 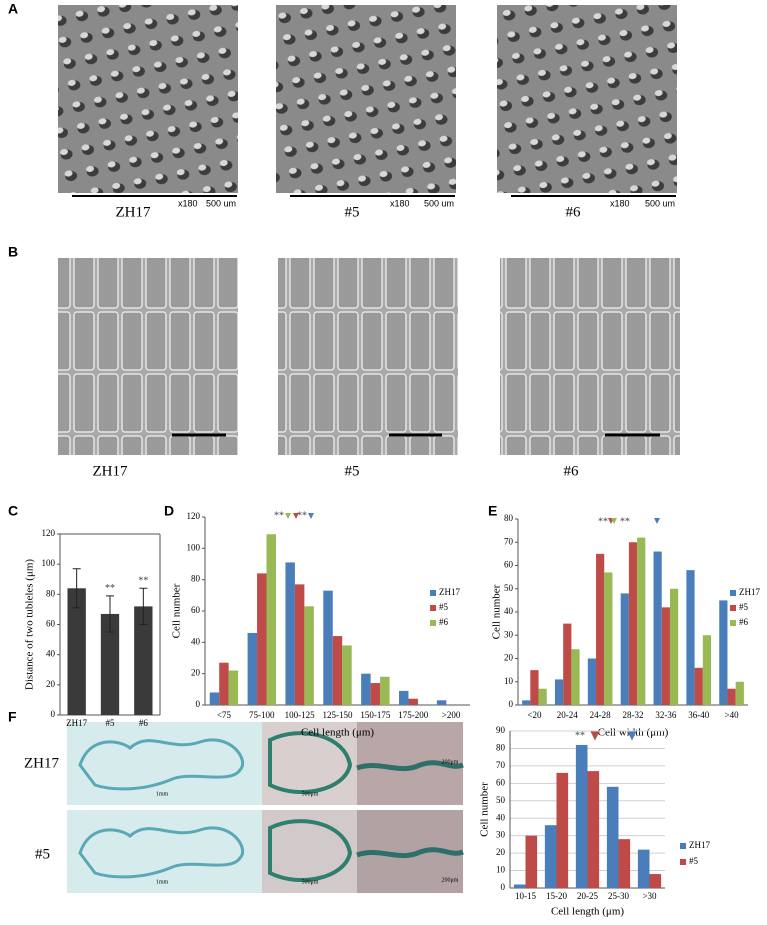 I want to click on x-tick-label: 32-36, so click(x=665, y=715).